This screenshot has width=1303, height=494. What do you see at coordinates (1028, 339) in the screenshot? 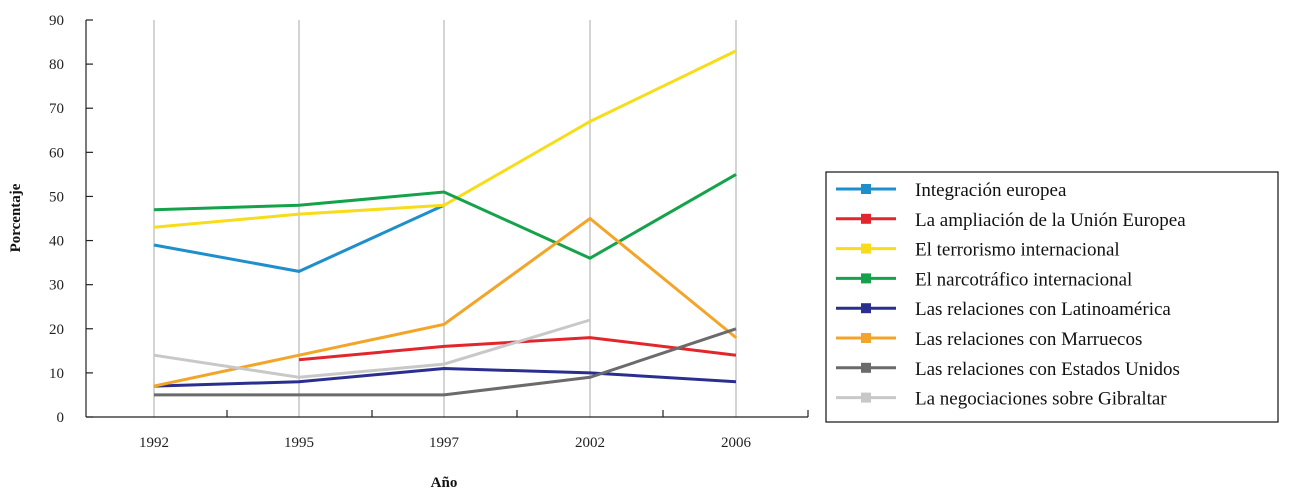
I see `legend-entry-6: Las relaciones con Marruecos` at bounding box center [1028, 339].